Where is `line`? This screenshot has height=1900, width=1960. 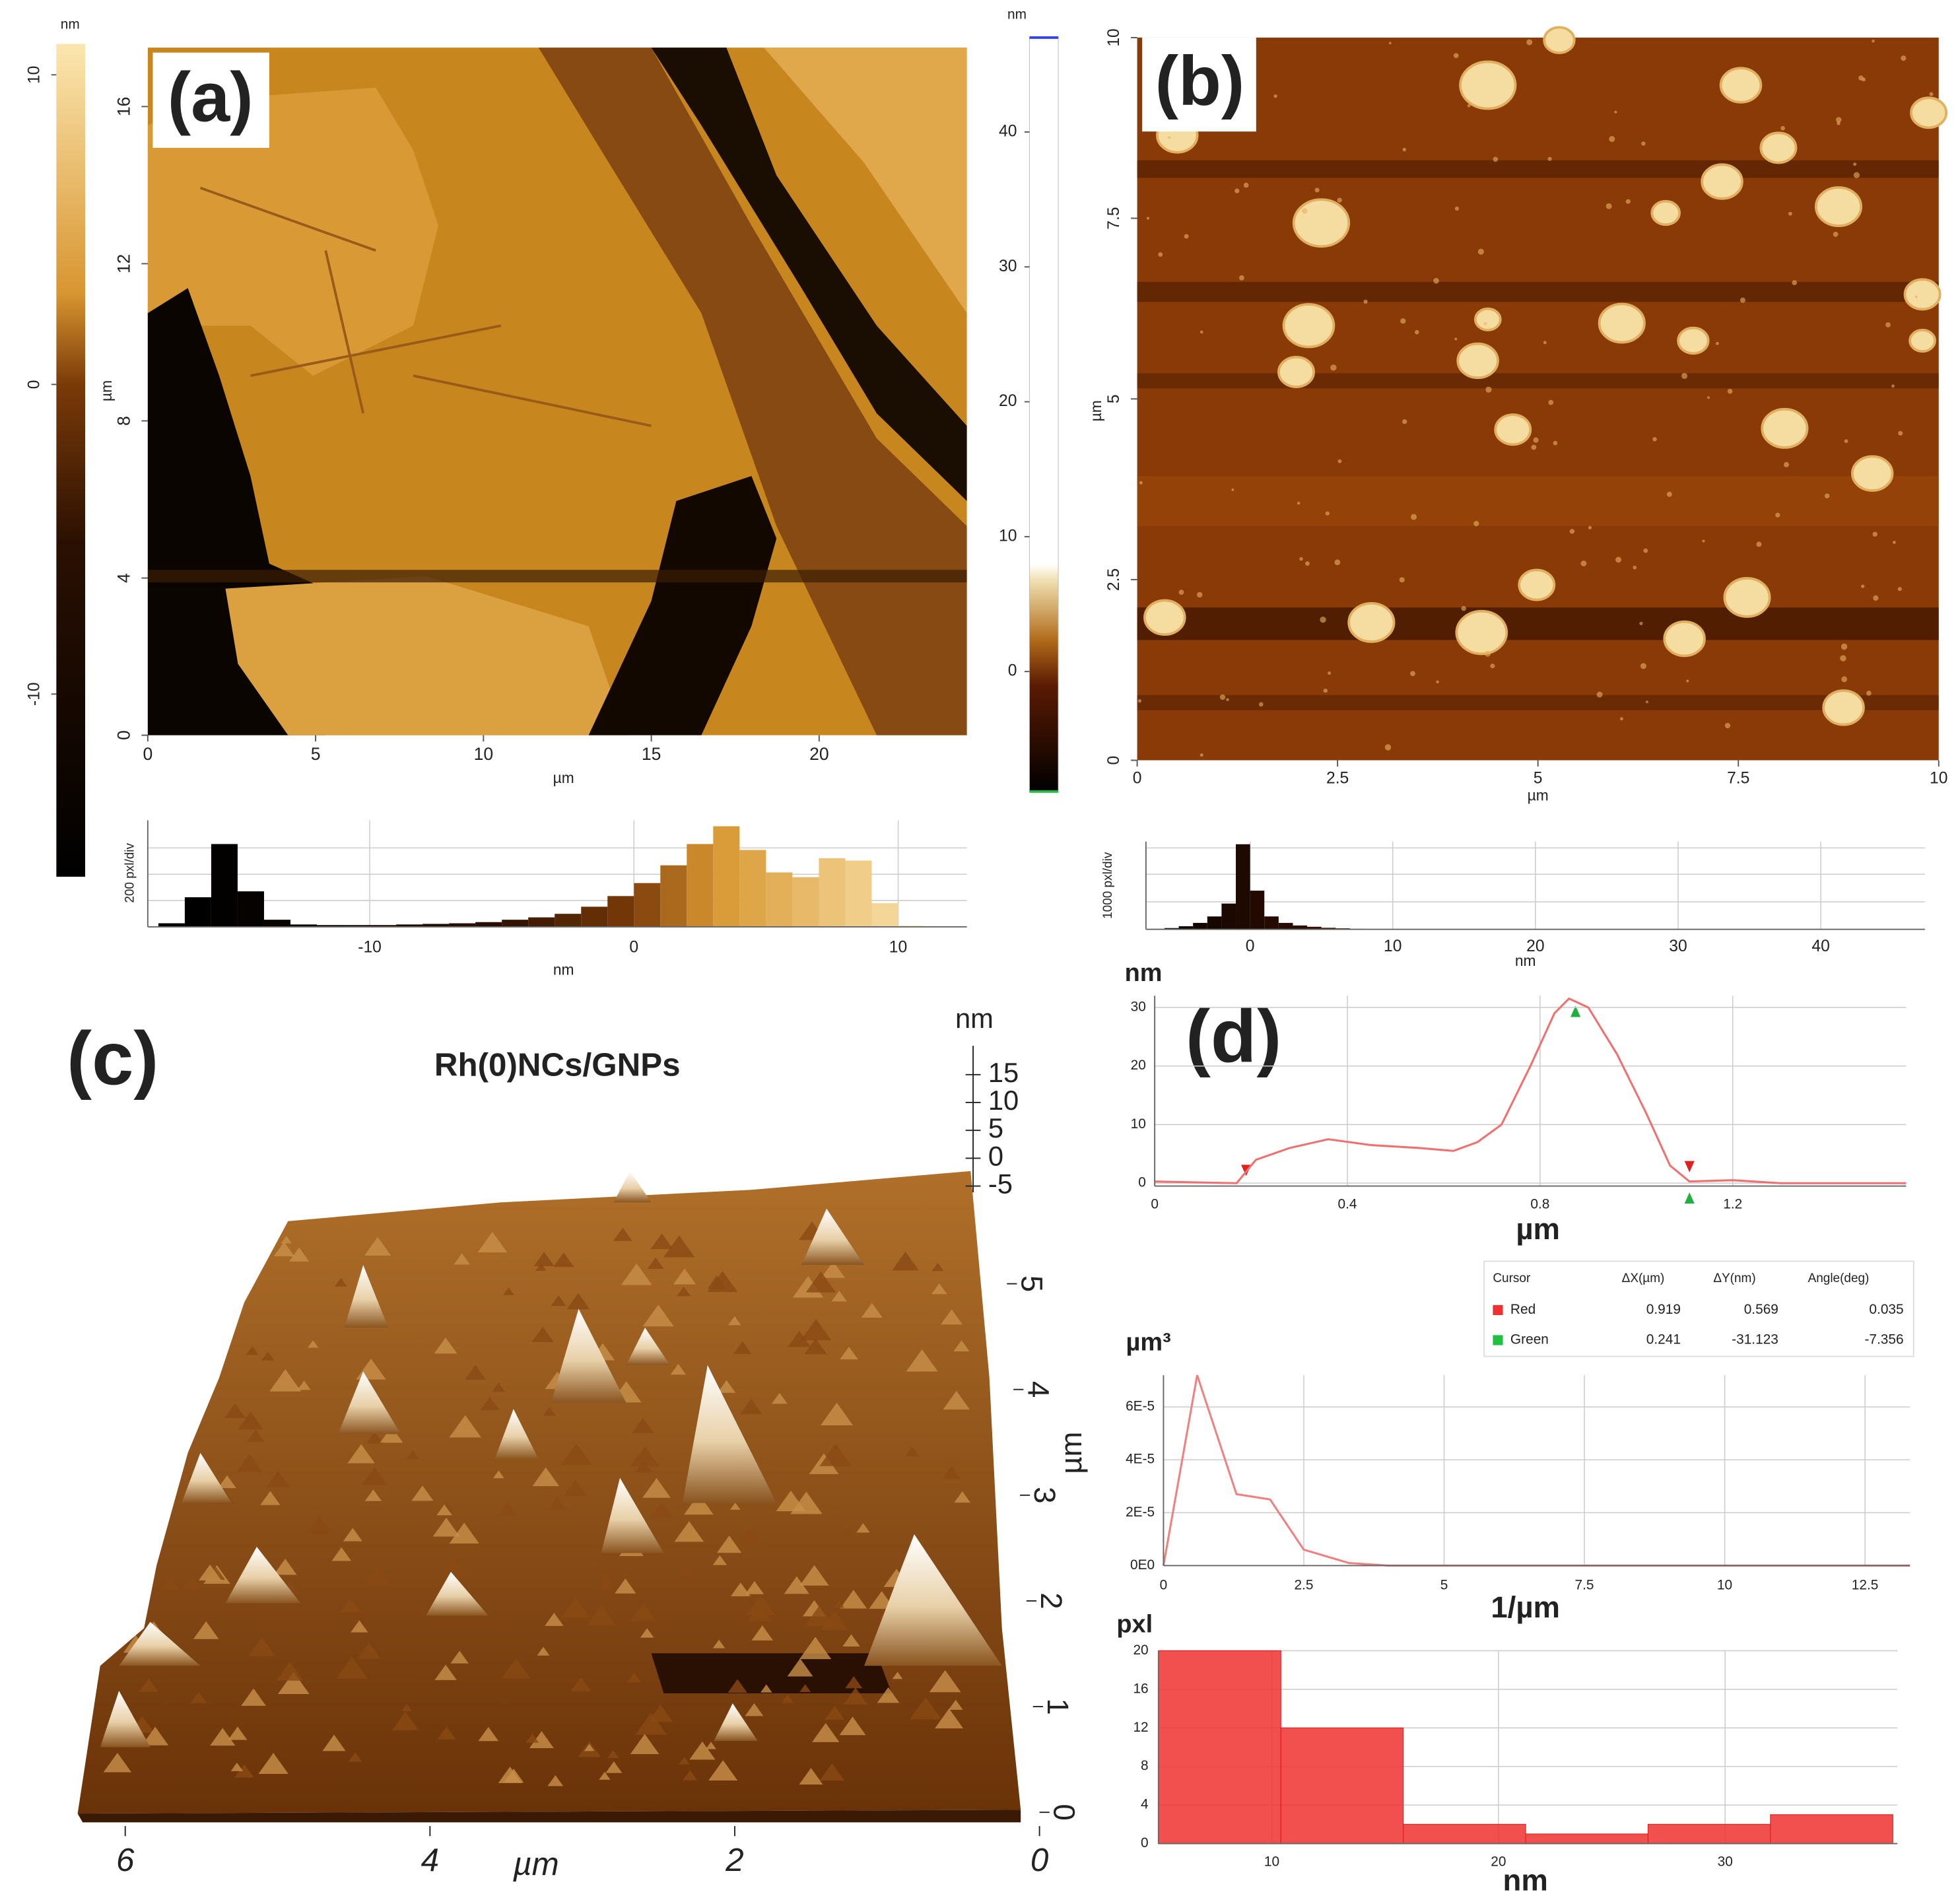 line is located at coordinates (1531, 1090).